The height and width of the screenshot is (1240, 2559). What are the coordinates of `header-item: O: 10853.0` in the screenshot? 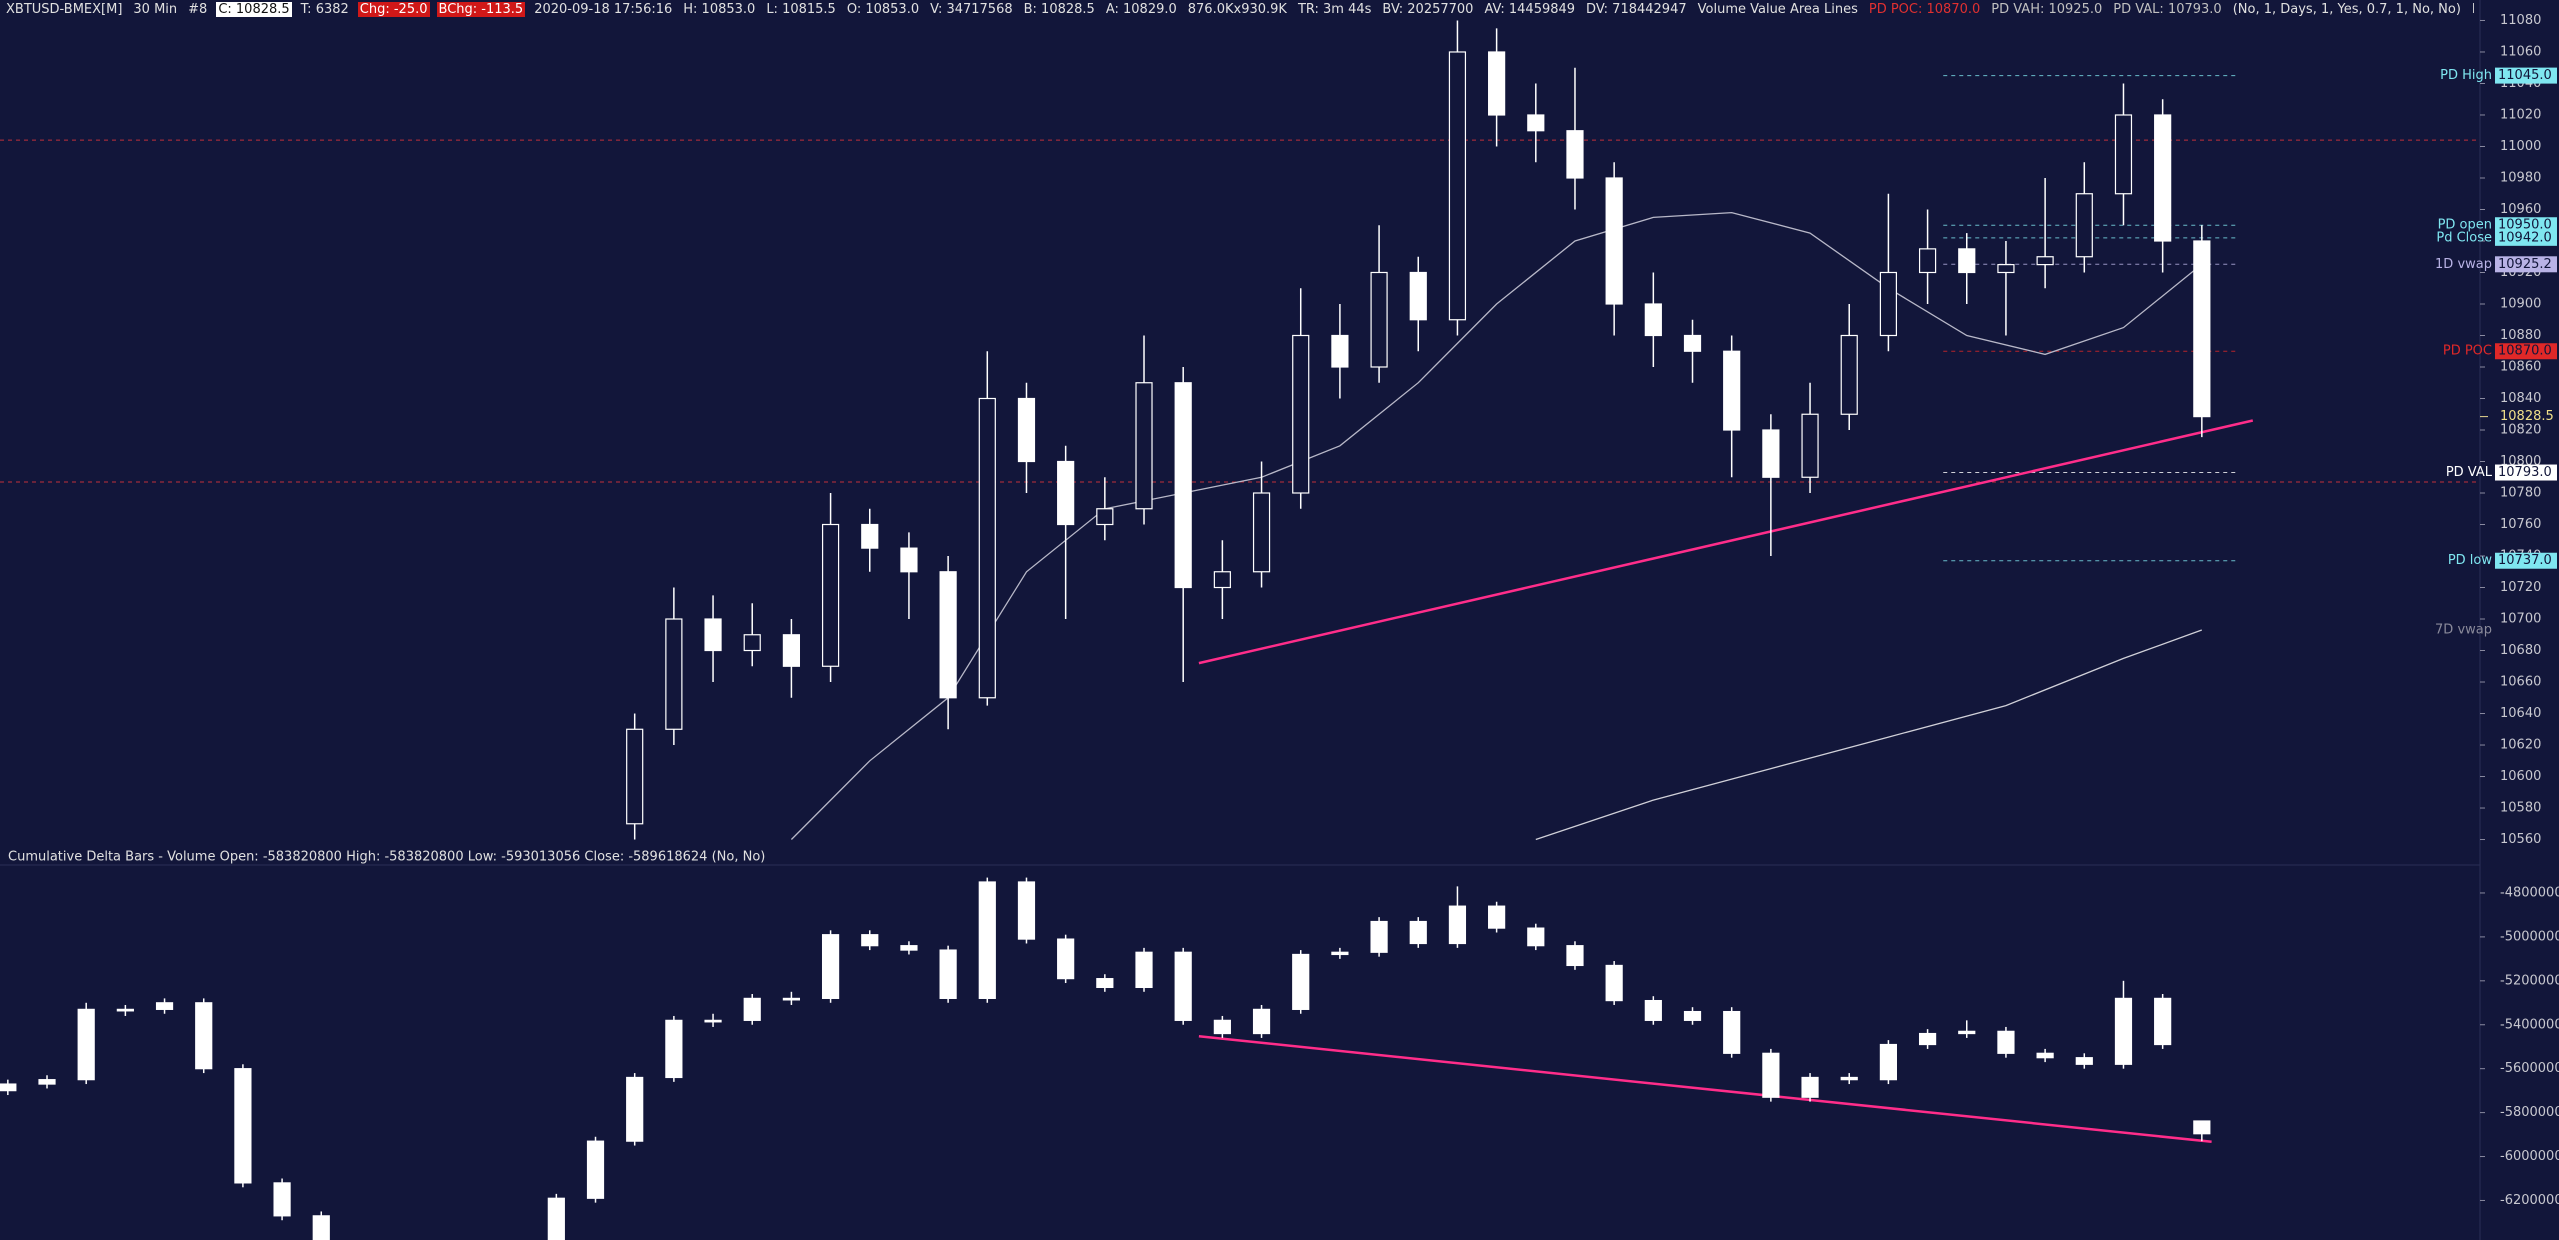 It's located at (883, 9).